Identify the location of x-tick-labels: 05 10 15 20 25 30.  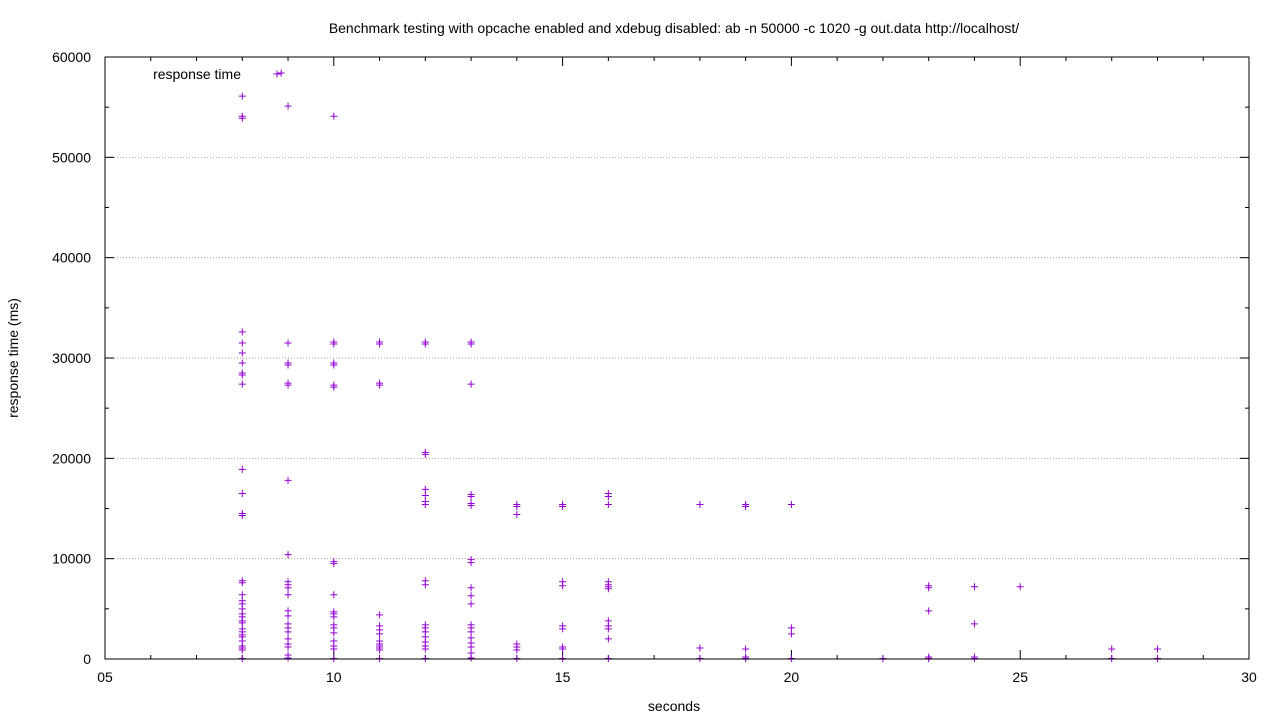
(677, 677).